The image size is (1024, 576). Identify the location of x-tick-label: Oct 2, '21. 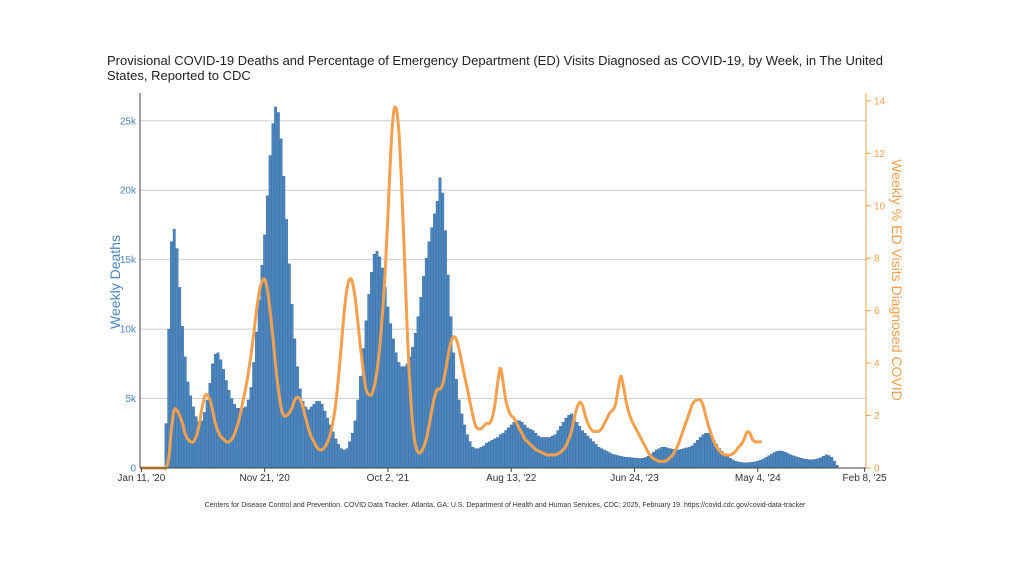
(388, 478).